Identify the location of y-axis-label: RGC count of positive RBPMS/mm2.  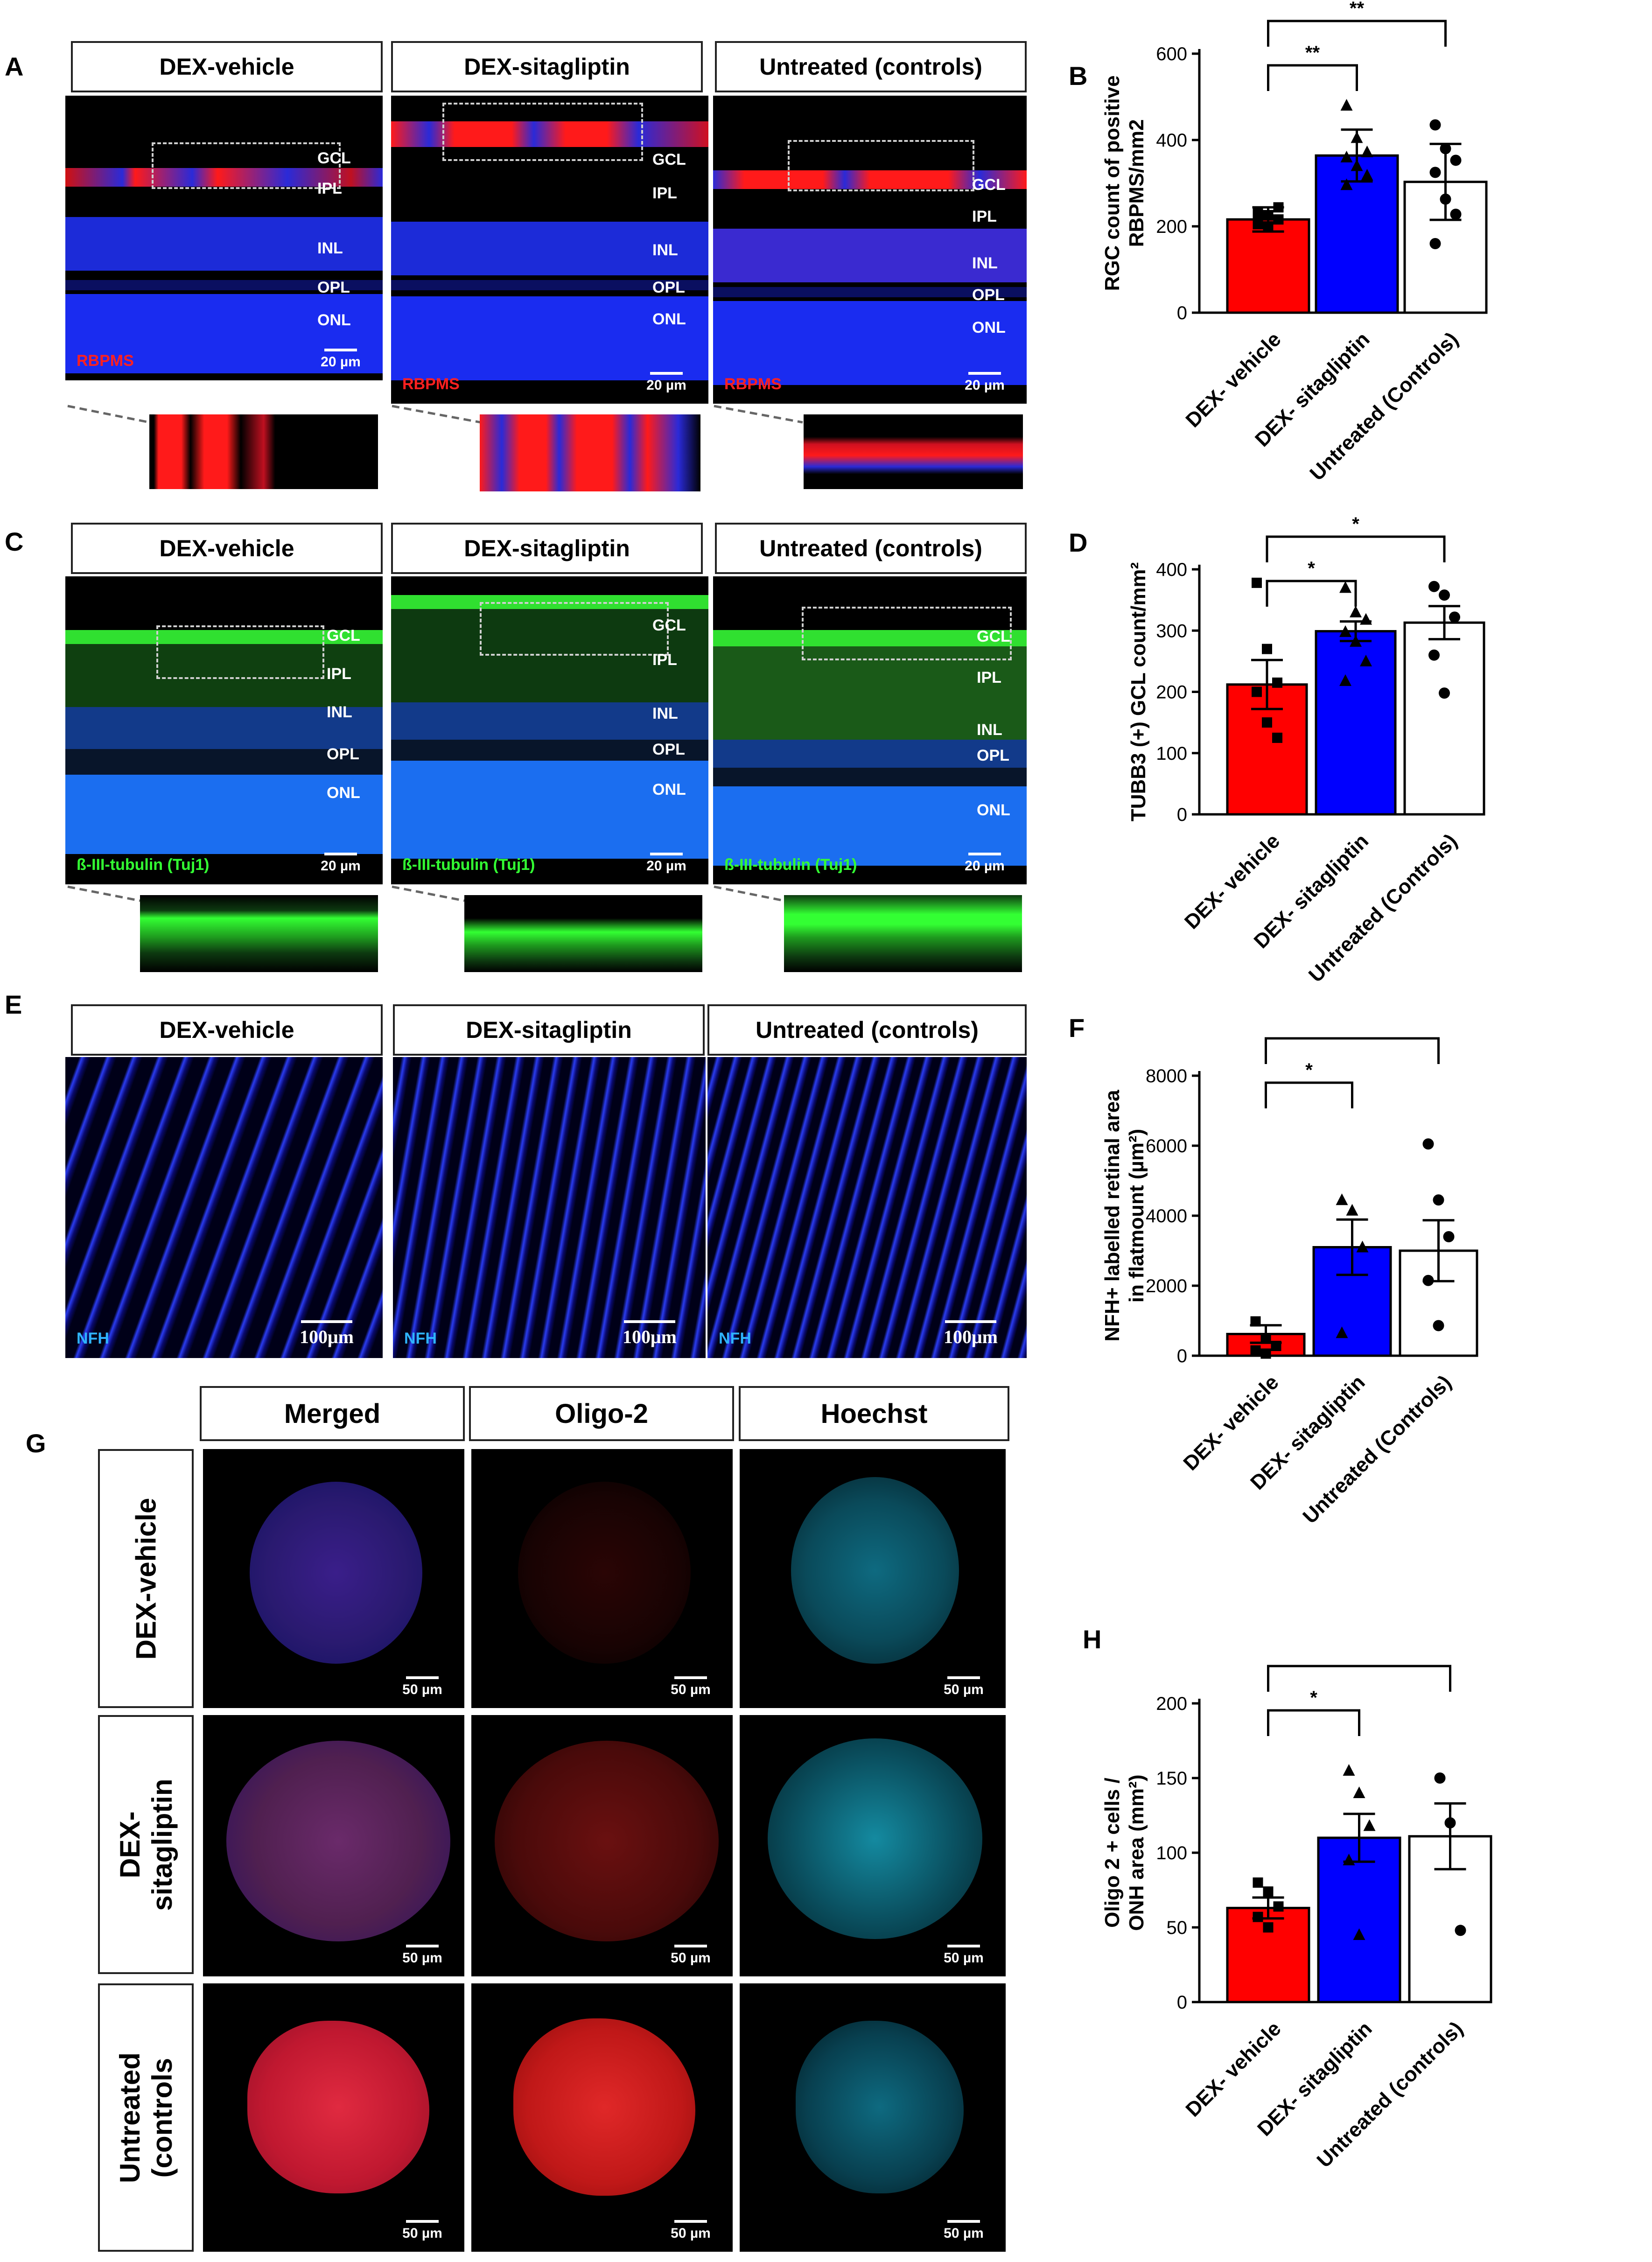
(1124, 183).